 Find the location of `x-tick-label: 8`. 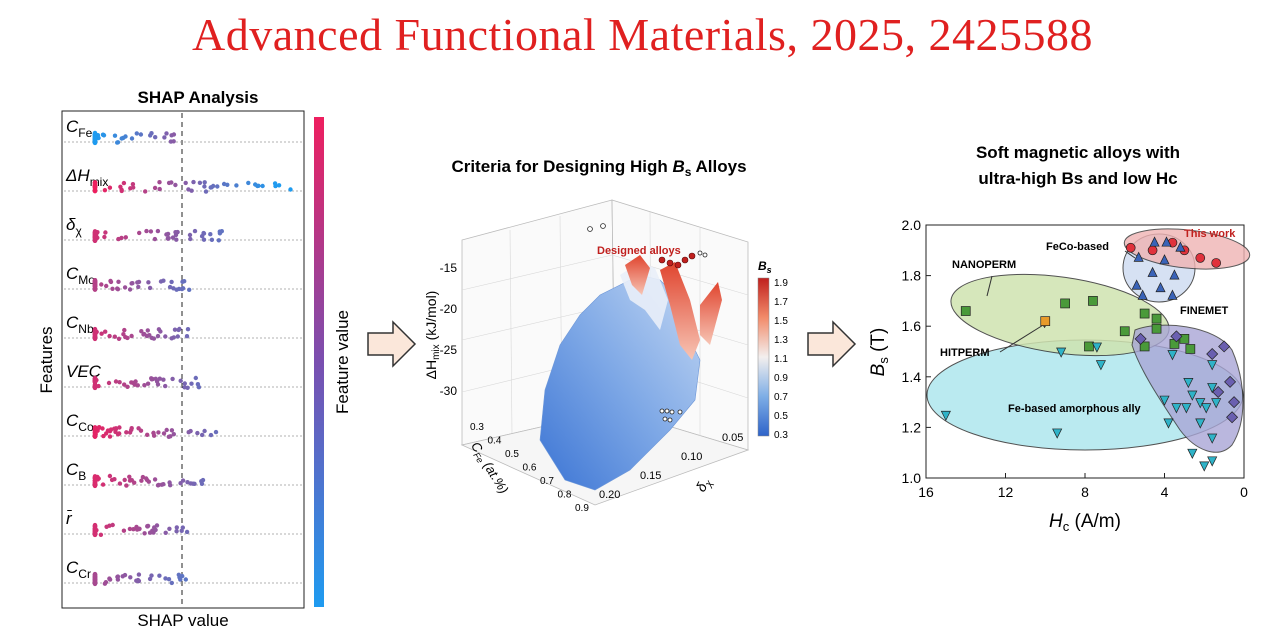

x-tick-label: 8 is located at coordinates (1085, 492).